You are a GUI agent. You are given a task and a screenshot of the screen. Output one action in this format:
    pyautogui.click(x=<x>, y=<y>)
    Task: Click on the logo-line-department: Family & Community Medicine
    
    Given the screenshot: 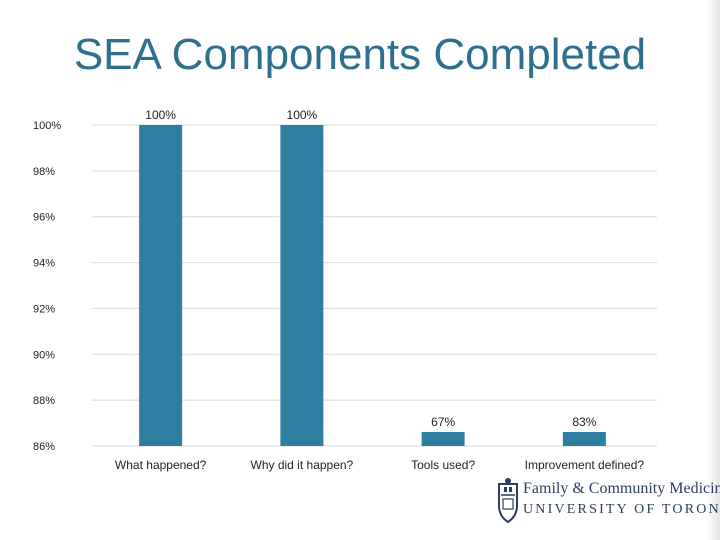 What is the action you would take?
    pyautogui.click(x=621, y=488)
    